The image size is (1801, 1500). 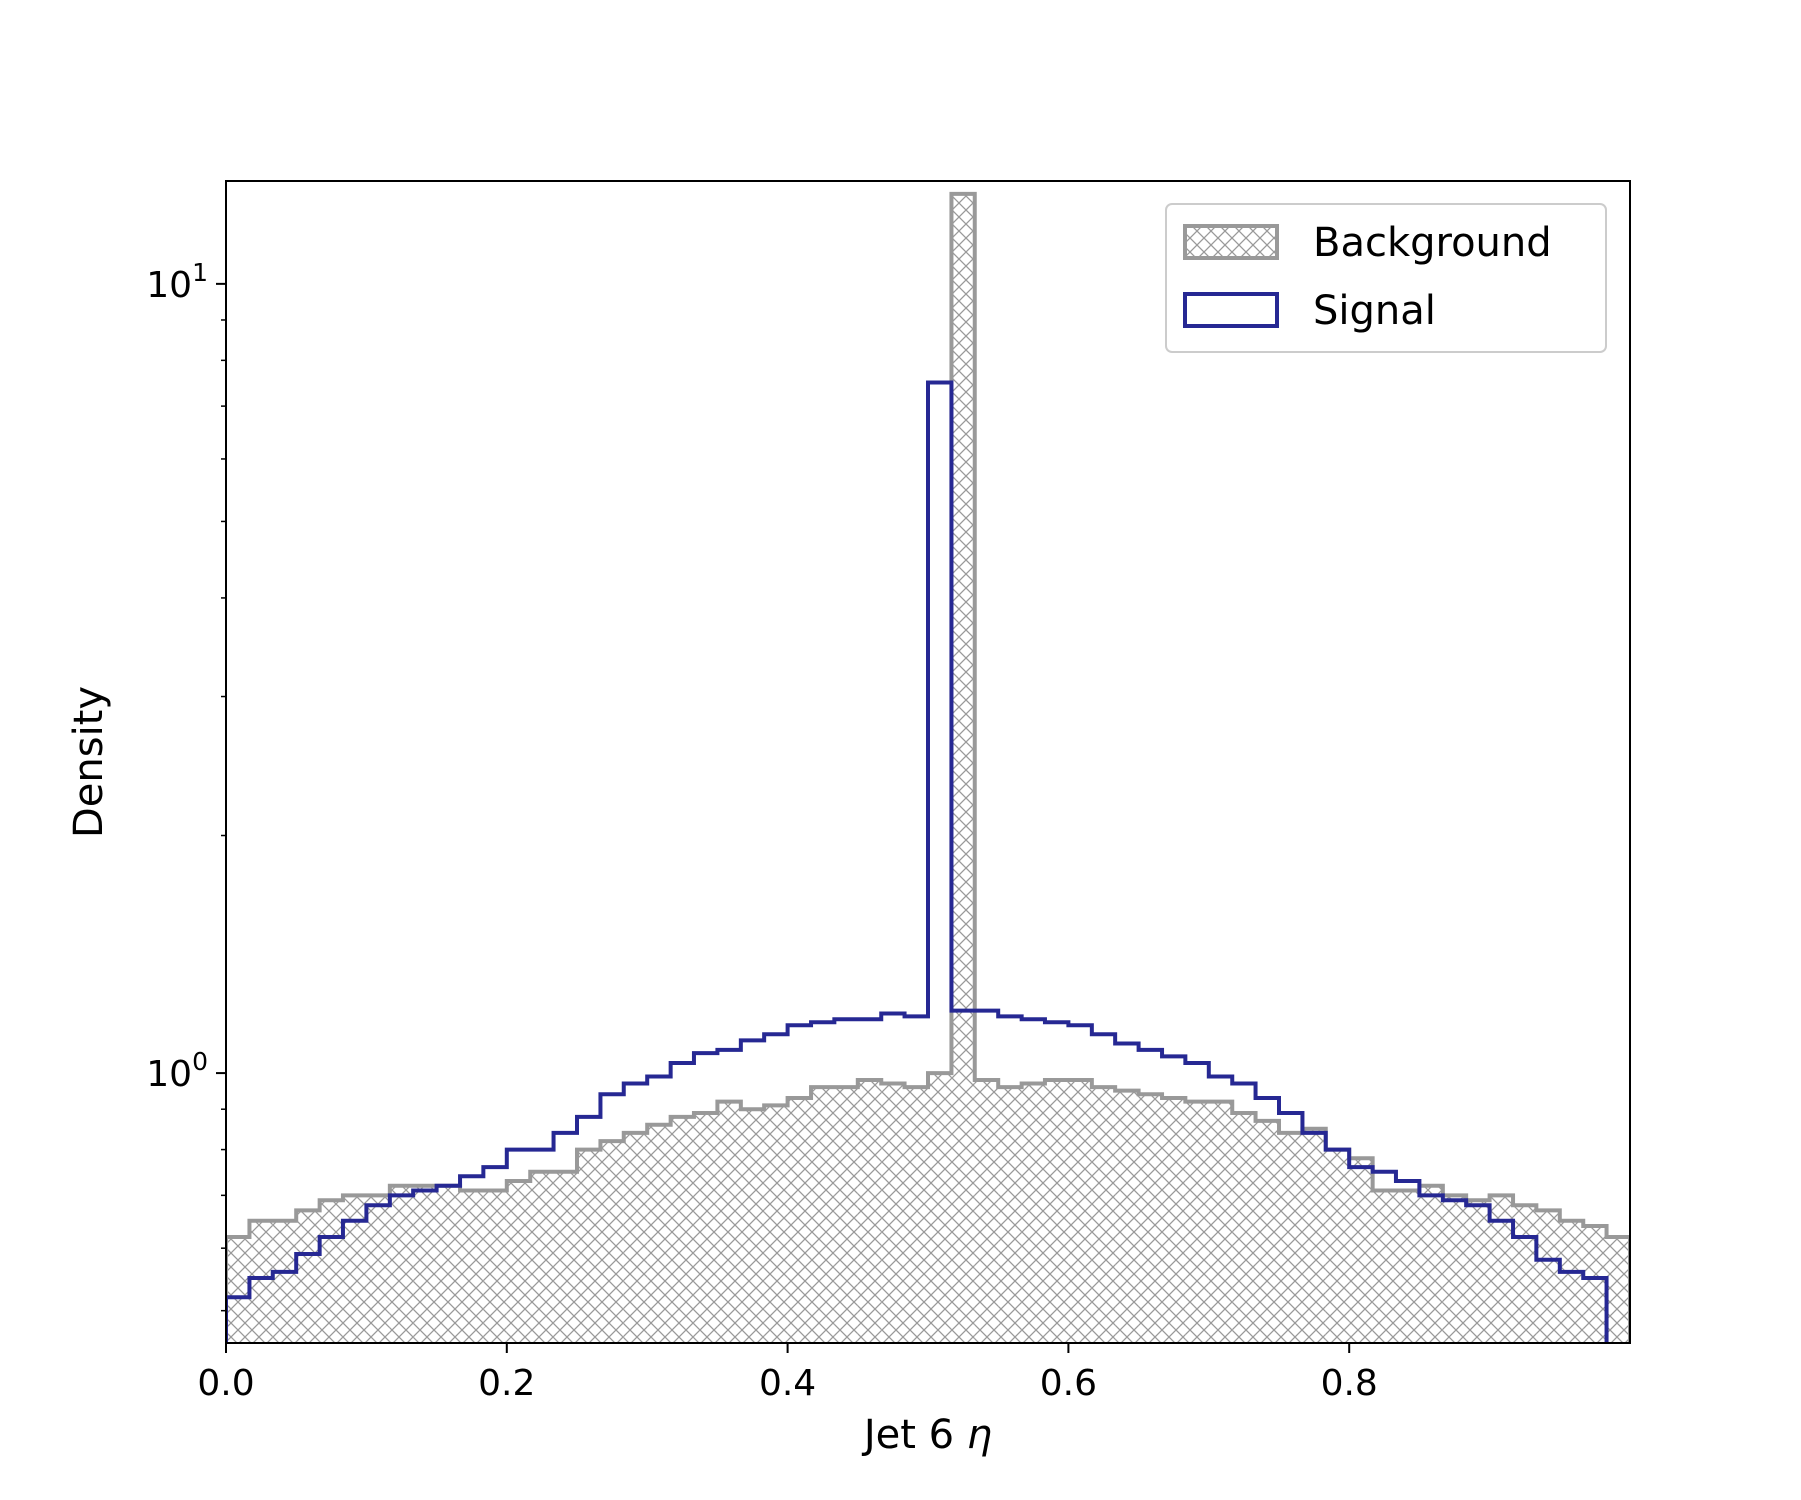 I want to click on x-tick-label: 0.2, so click(x=506, y=1383).